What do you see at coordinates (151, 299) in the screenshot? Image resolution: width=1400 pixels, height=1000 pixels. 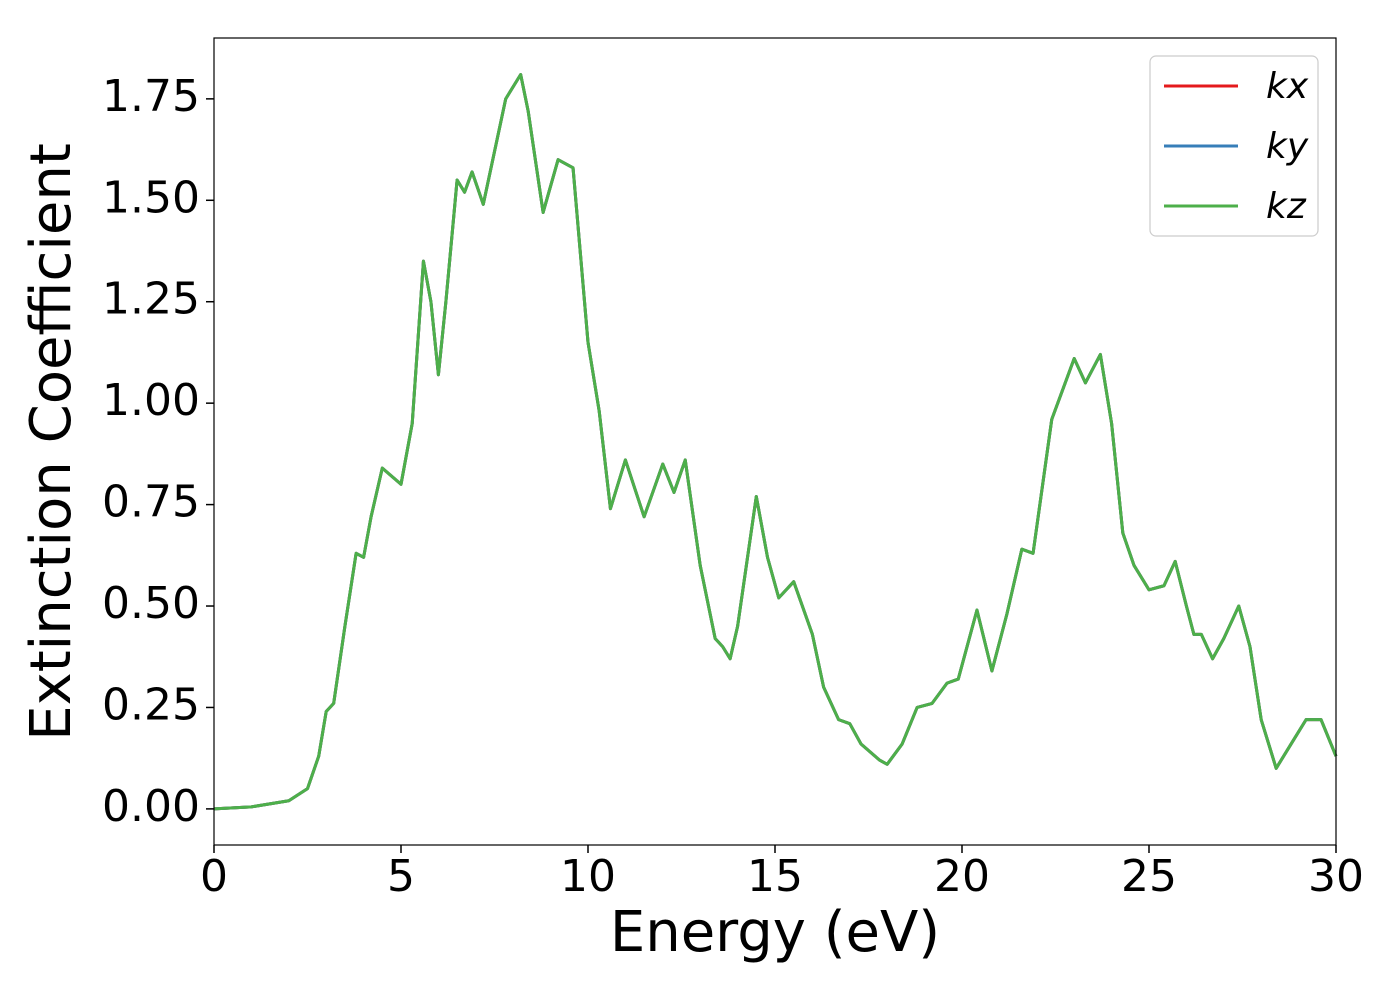 I see `y-tick-label: 1.25` at bounding box center [151, 299].